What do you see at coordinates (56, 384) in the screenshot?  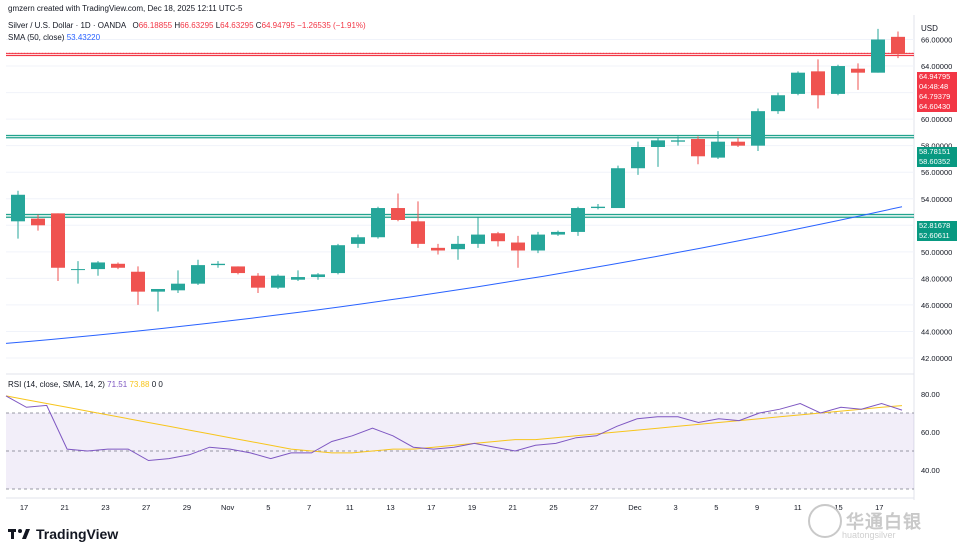 I see `rsi-label: RSI (14, close, SMA, 14, 2)` at bounding box center [56, 384].